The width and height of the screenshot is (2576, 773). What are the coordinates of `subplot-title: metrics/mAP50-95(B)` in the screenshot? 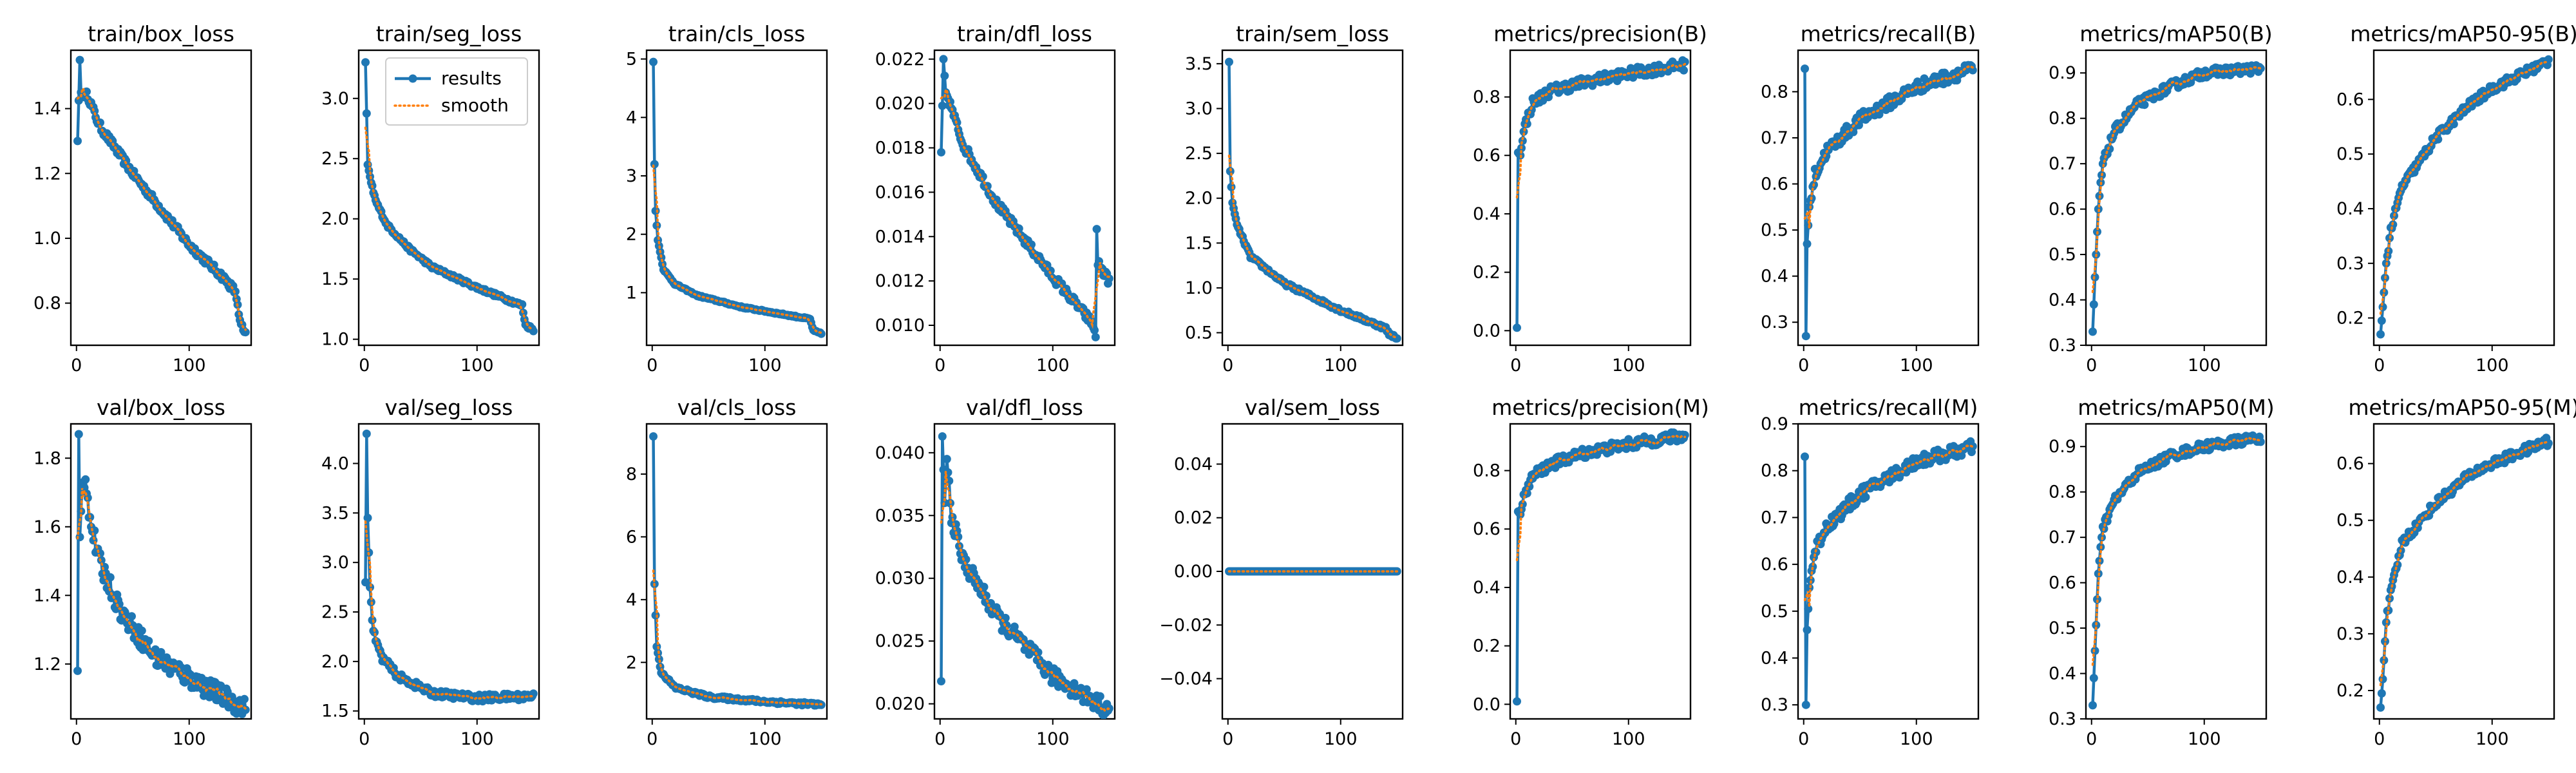 It's located at (2463, 33).